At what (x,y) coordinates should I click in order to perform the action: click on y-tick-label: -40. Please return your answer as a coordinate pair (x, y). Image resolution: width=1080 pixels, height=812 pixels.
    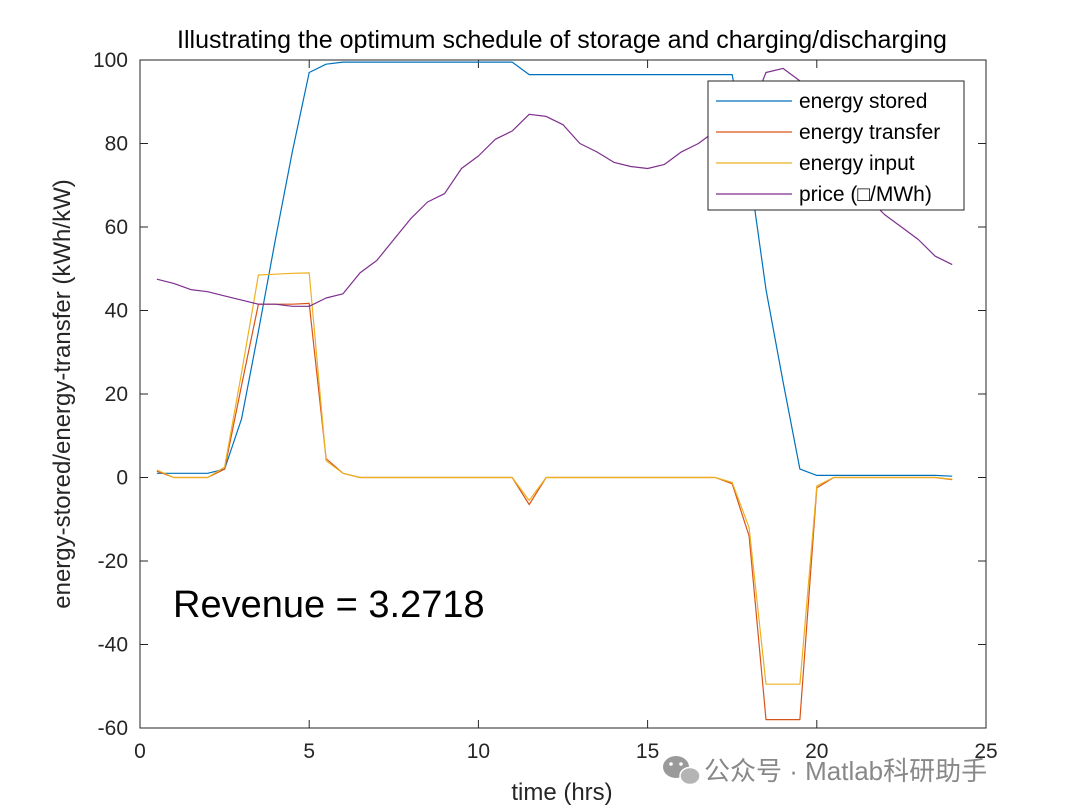
    Looking at the image, I should click on (113, 645).